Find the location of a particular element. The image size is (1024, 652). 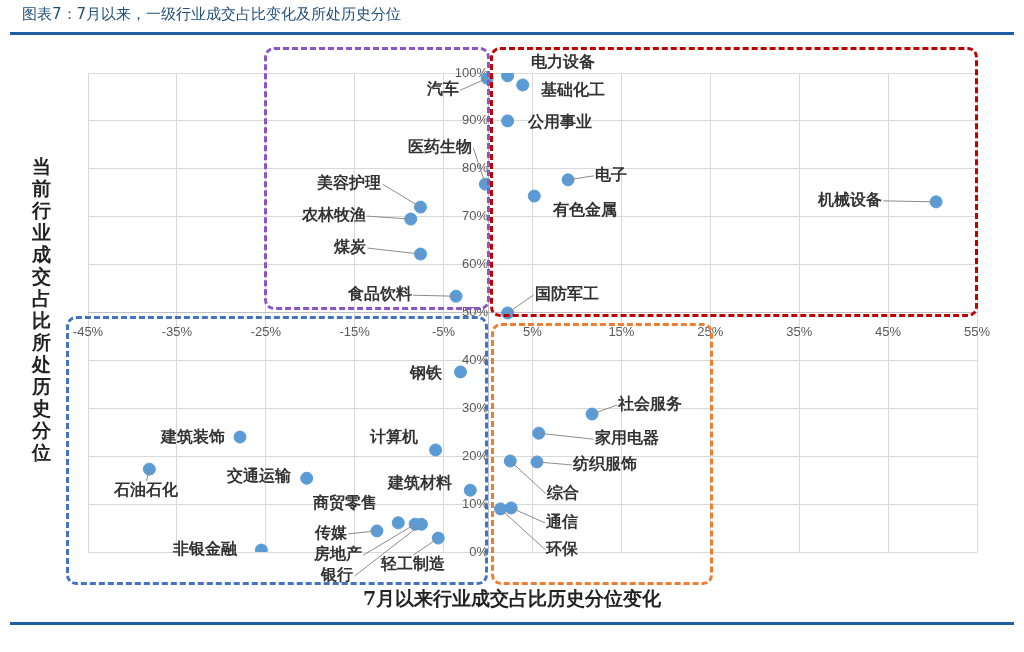

y-tick-label: 90% is located at coordinates (475, 120).